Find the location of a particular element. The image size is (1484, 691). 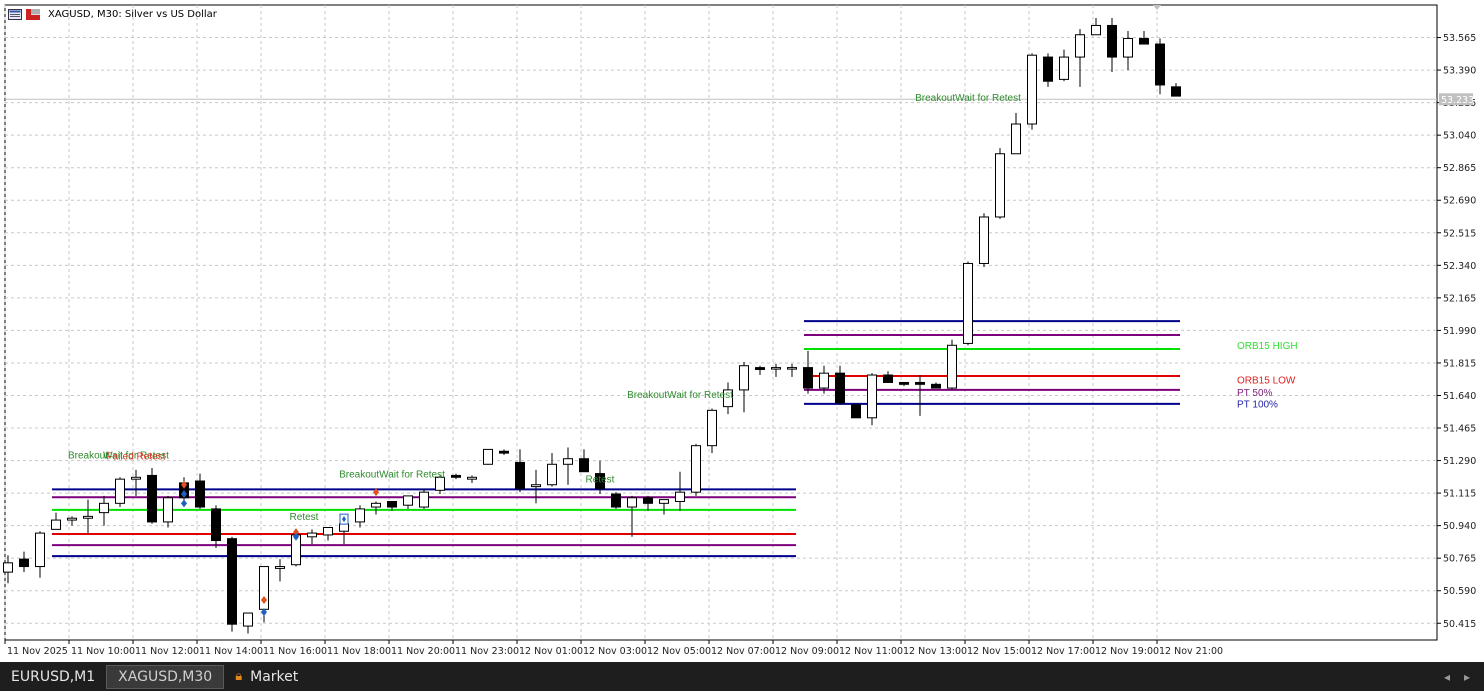

y-tick-label: 53.040 is located at coordinates (1459, 136).